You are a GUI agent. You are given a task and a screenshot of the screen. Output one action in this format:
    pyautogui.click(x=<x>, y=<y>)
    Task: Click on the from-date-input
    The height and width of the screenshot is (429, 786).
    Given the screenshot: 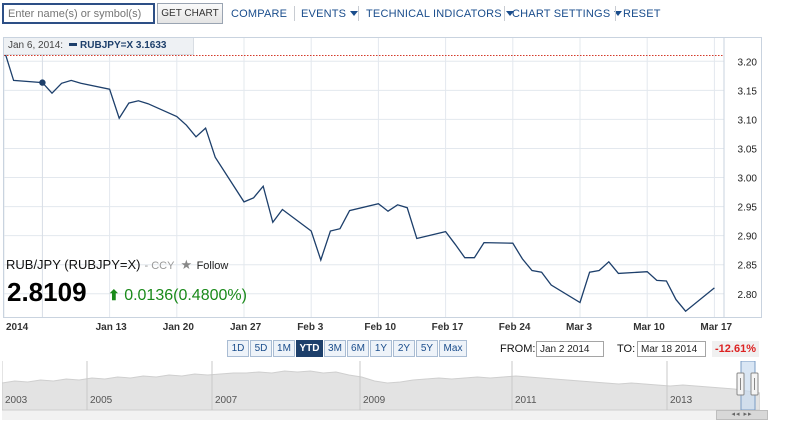 What is the action you would take?
    pyautogui.click(x=570, y=349)
    